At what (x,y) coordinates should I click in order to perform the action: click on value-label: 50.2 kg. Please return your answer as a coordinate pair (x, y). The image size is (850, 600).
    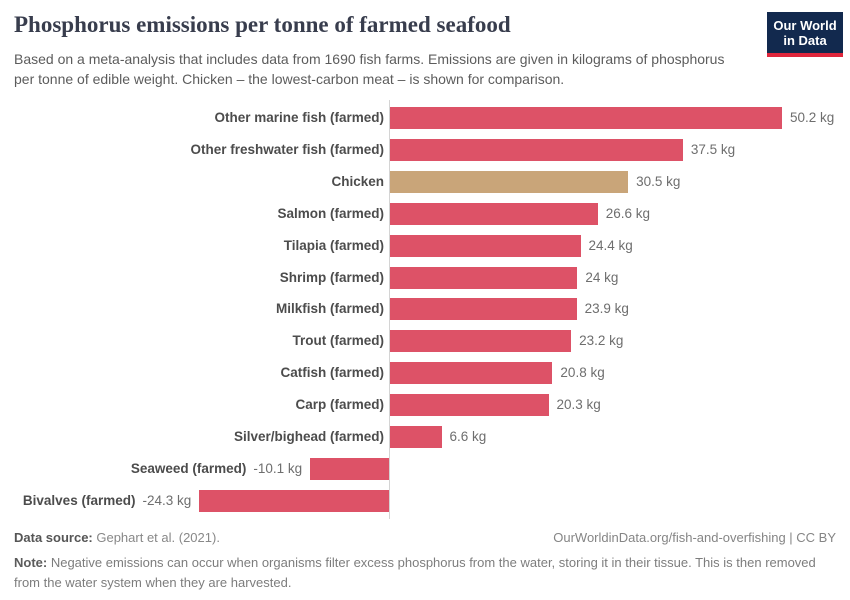
    Looking at the image, I should click on (812, 117).